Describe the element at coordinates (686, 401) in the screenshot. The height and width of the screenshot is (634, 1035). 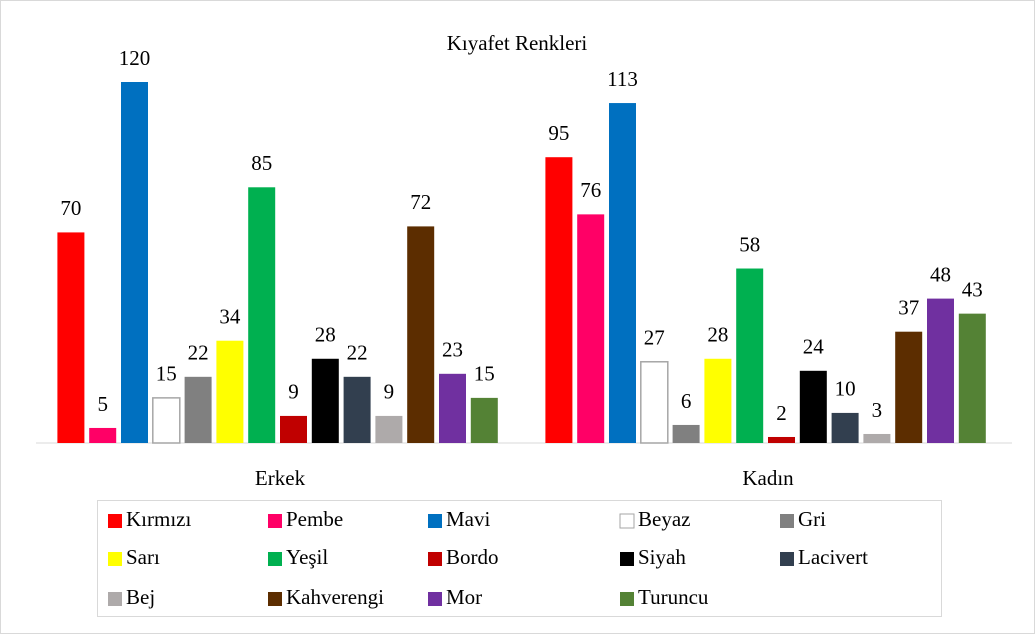
I see `data-label: 6` at that location.